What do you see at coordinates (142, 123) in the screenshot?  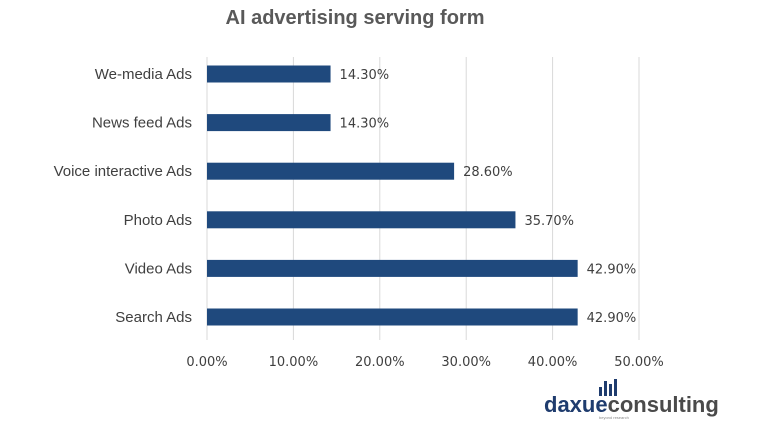 I see `category-label: News feed Ads` at bounding box center [142, 123].